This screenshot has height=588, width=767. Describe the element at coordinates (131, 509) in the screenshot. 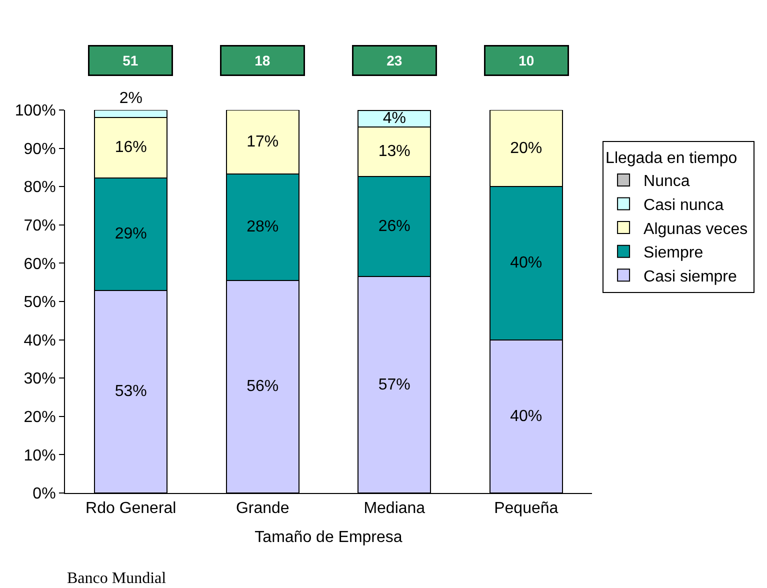

I see `x-tick-label: Rdo General` at that location.